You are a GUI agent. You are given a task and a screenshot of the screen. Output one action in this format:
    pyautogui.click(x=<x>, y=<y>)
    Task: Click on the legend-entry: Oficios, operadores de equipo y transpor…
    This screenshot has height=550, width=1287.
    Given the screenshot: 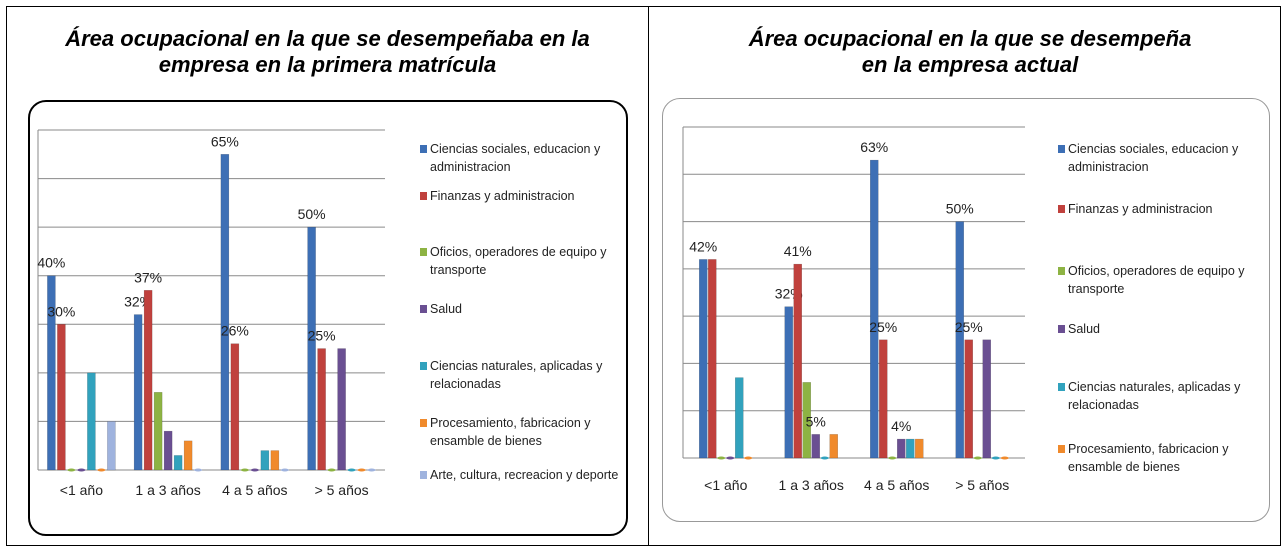 What is the action you would take?
    pyautogui.click(x=520, y=261)
    